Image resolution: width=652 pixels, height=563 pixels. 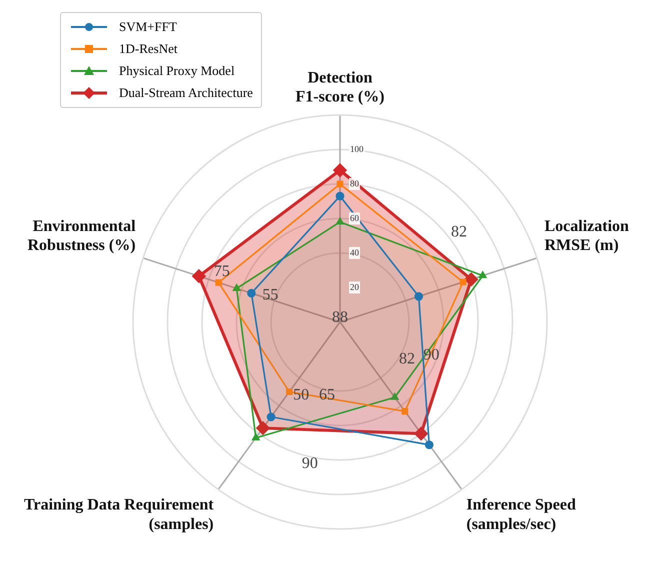 What do you see at coordinates (148, 49) in the screenshot?
I see `legend-label: 1D-ResNet` at bounding box center [148, 49].